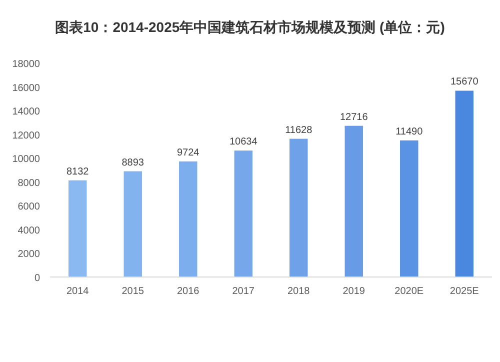  What do you see at coordinates (29, 207) in the screenshot?
I see `y-tick-label: 6000` at bounding box center [29, 207].